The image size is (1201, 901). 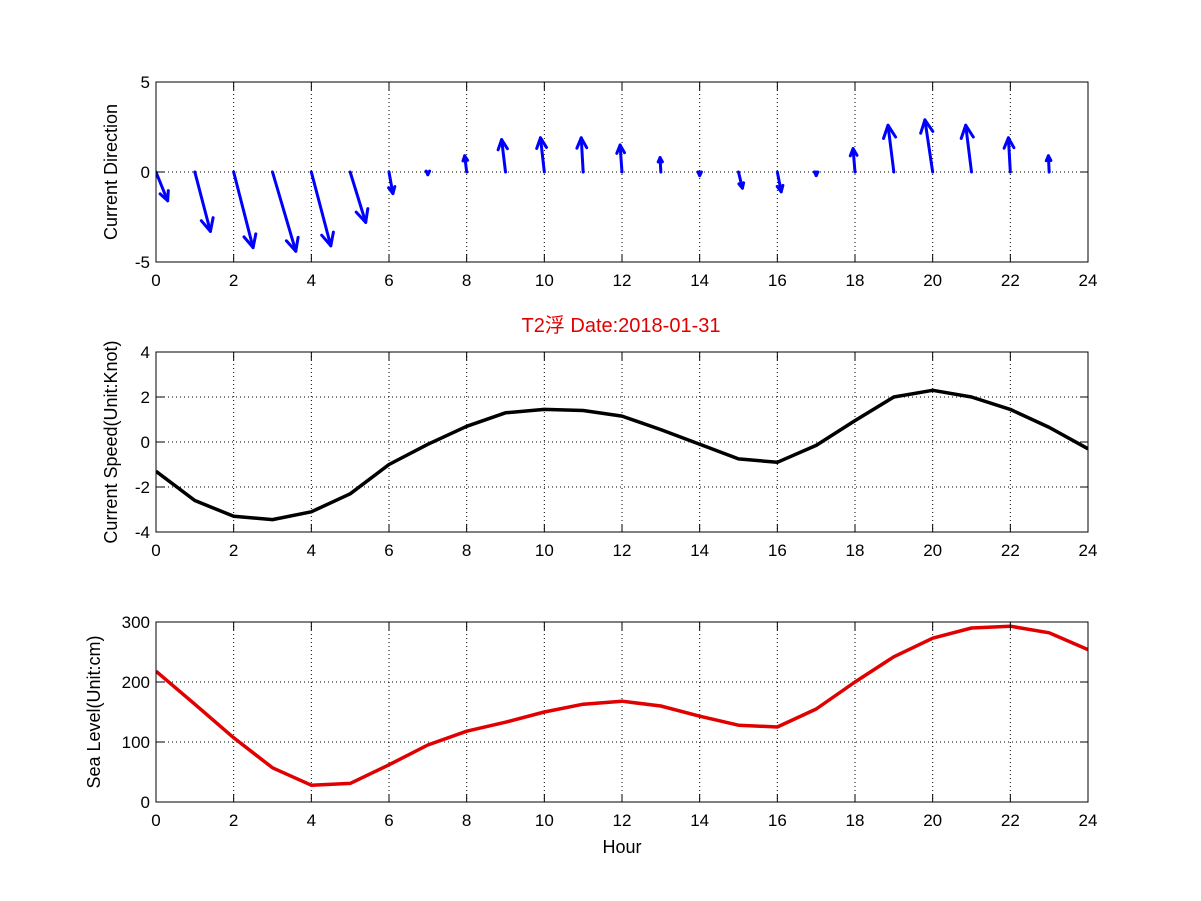 What do you see at coordinates (111, 172) in the screenshot?
I see `y-axis-label: Current Direction` at bounding box center [111, 172].